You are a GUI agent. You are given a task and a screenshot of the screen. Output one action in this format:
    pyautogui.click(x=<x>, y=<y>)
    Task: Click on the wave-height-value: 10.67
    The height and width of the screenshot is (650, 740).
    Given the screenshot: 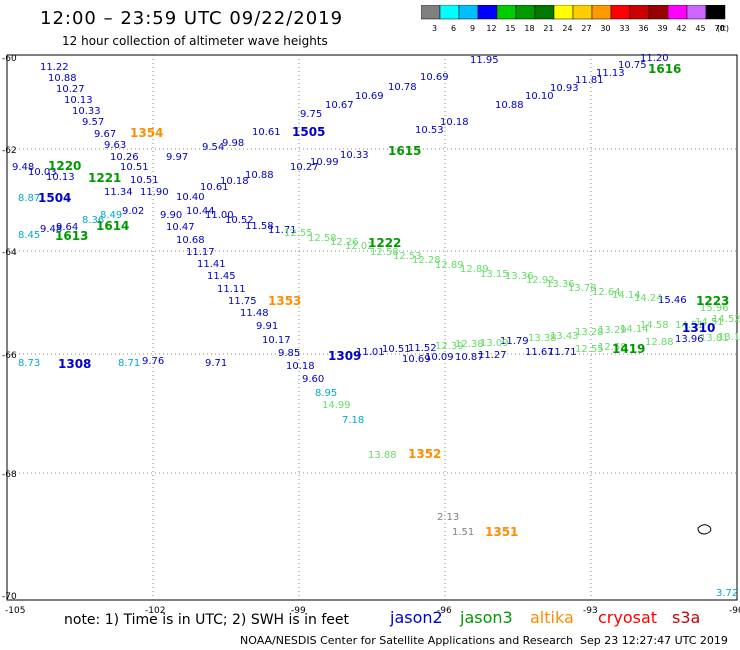 What is the action you would take?
    pyautogui.click(x=339, y=105)
    